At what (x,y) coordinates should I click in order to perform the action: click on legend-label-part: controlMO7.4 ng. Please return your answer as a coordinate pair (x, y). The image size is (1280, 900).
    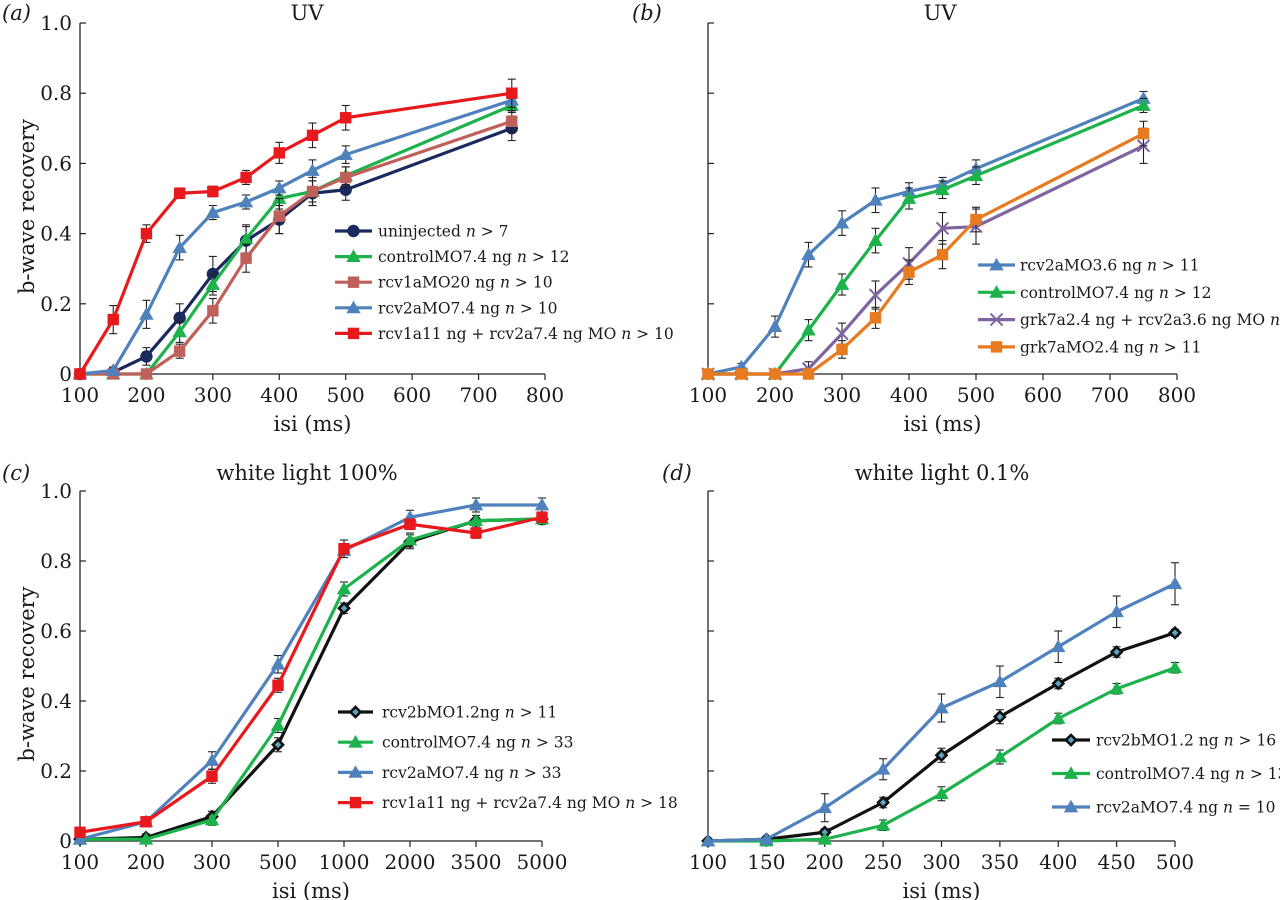
    Looking at the image, I should click on (1089, 293).